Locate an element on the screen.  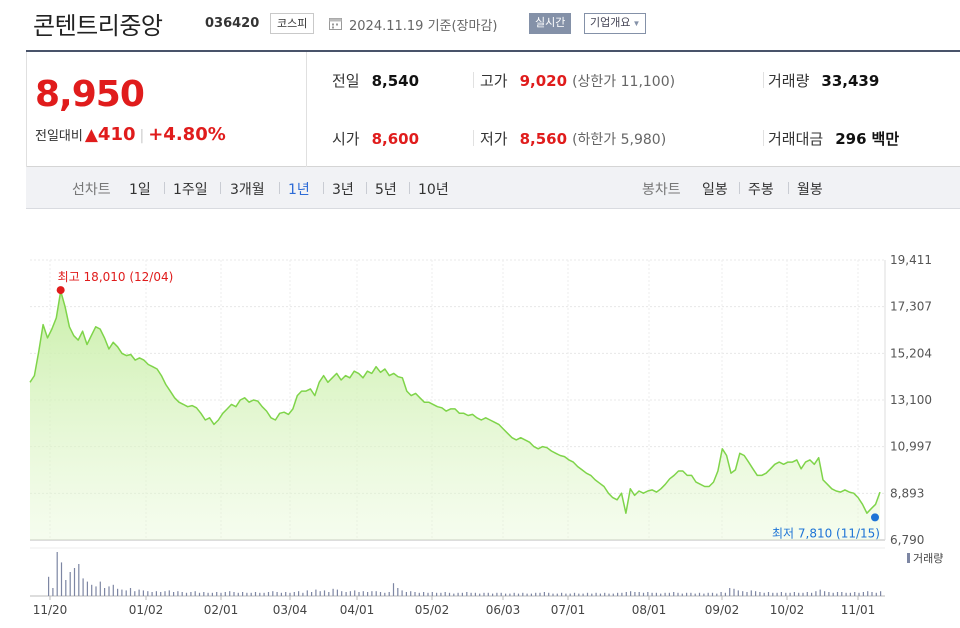
tab-weekly: 주봉 is located at coordinates (761, 190).